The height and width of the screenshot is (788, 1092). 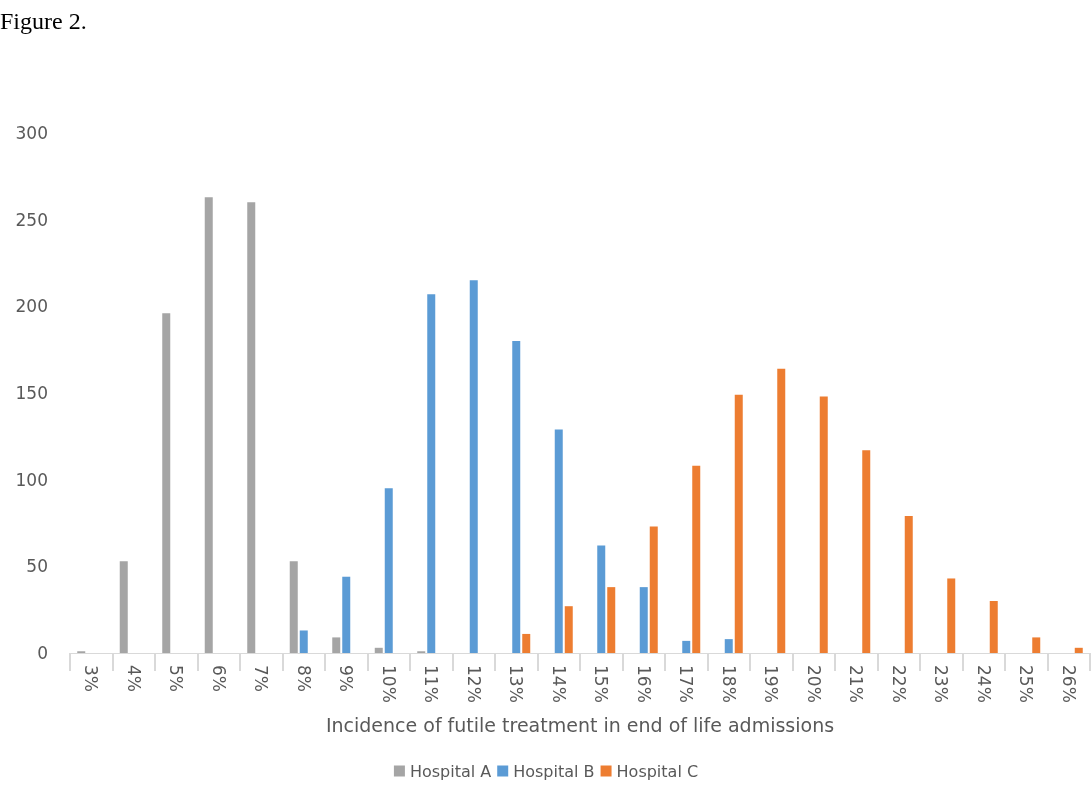 I want to click on y-tick-label: 250, so click(x=31, y=219).